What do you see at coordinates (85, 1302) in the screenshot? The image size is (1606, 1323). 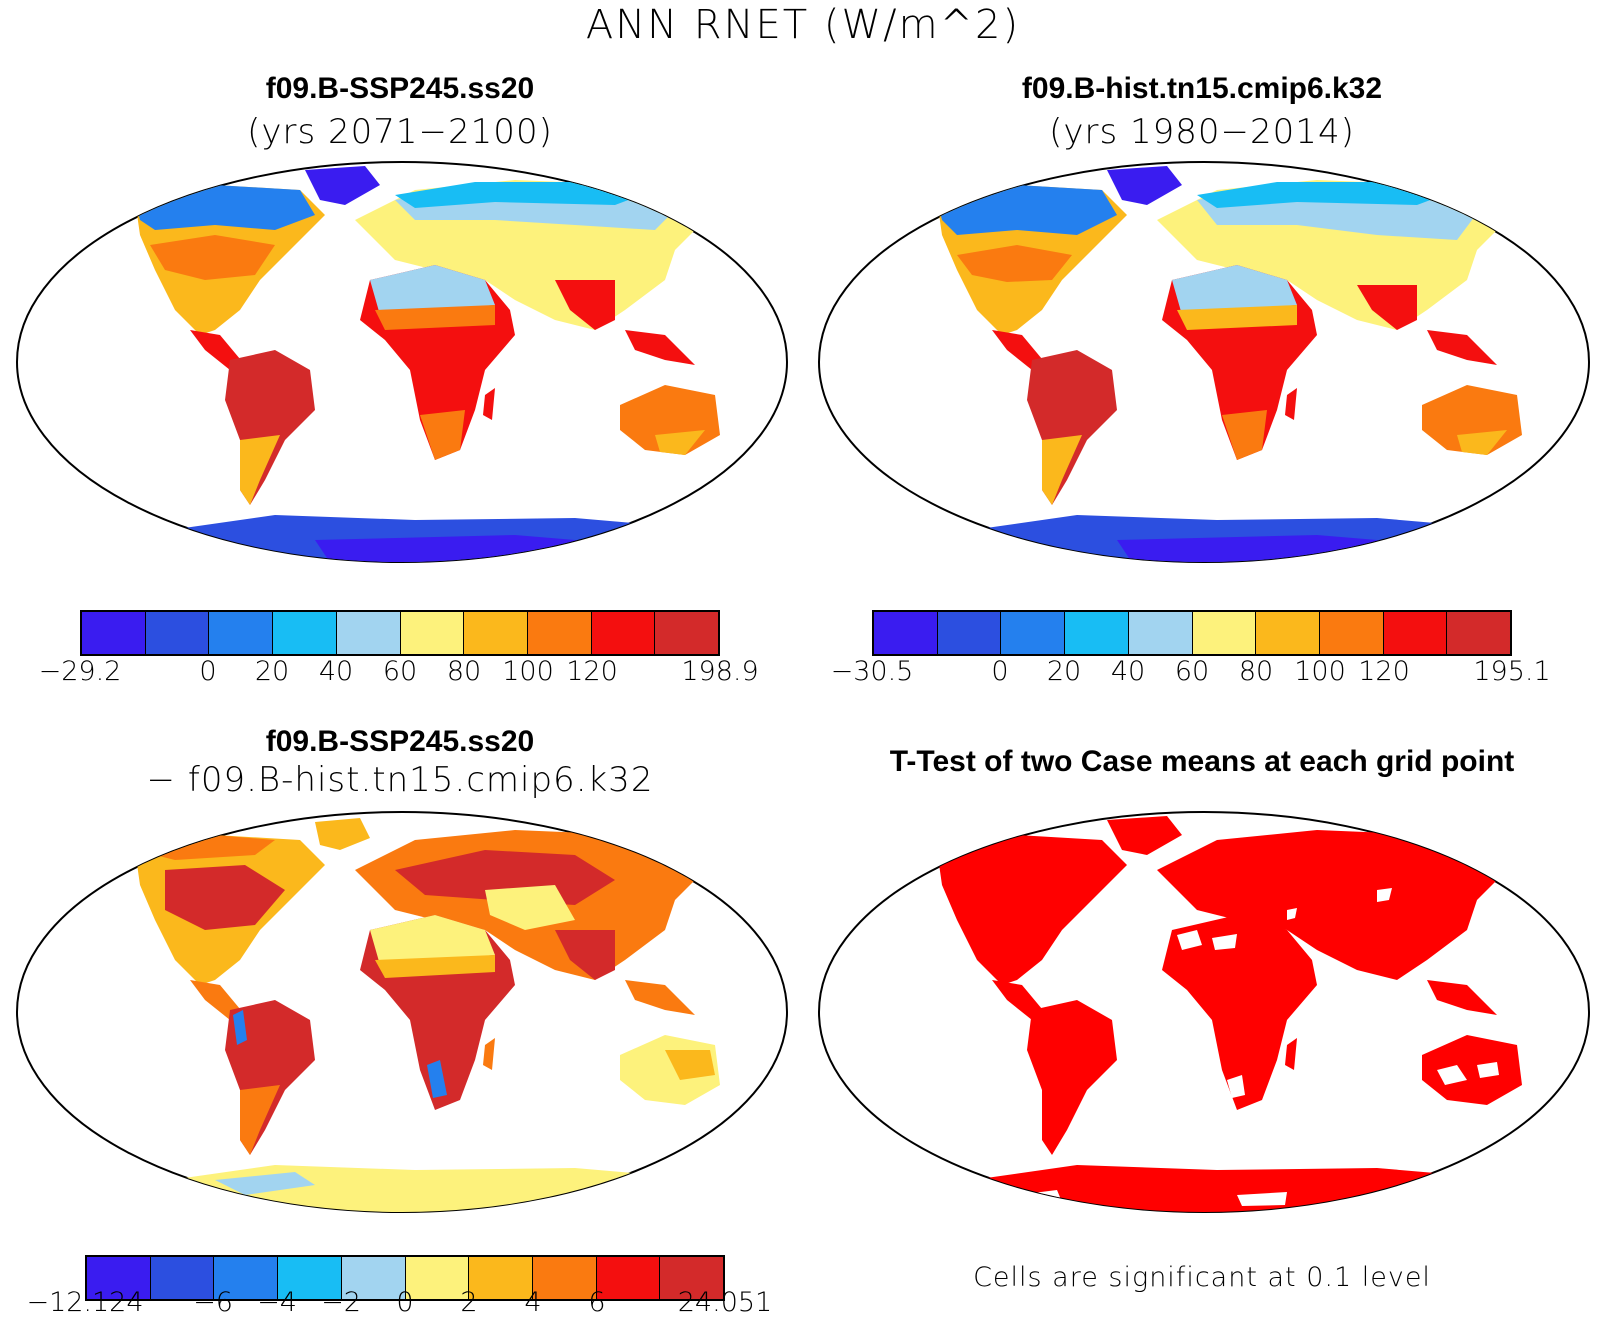 I see `colorbar-label: −12.124` at bounding box center [85, 1302].